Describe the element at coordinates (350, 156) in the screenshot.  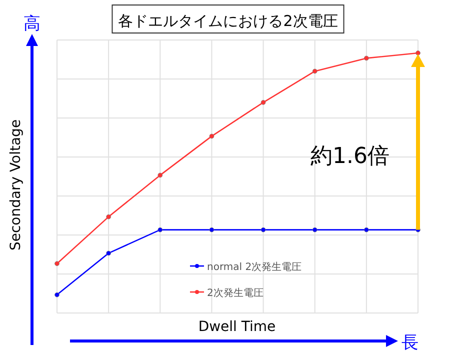
I see `annotation: 約1.6倍` at that location.